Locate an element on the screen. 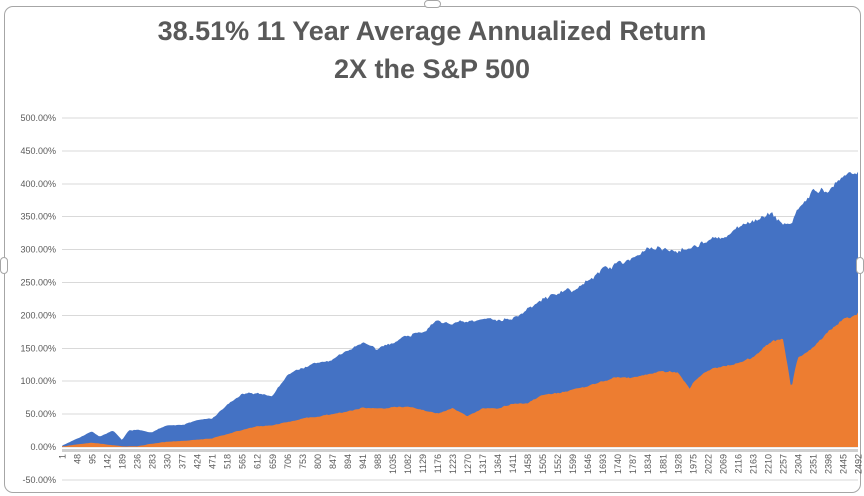 This screenshot has width=864, height=496. x-axis-tick-label: 988 is located at coordinates (378, 461).